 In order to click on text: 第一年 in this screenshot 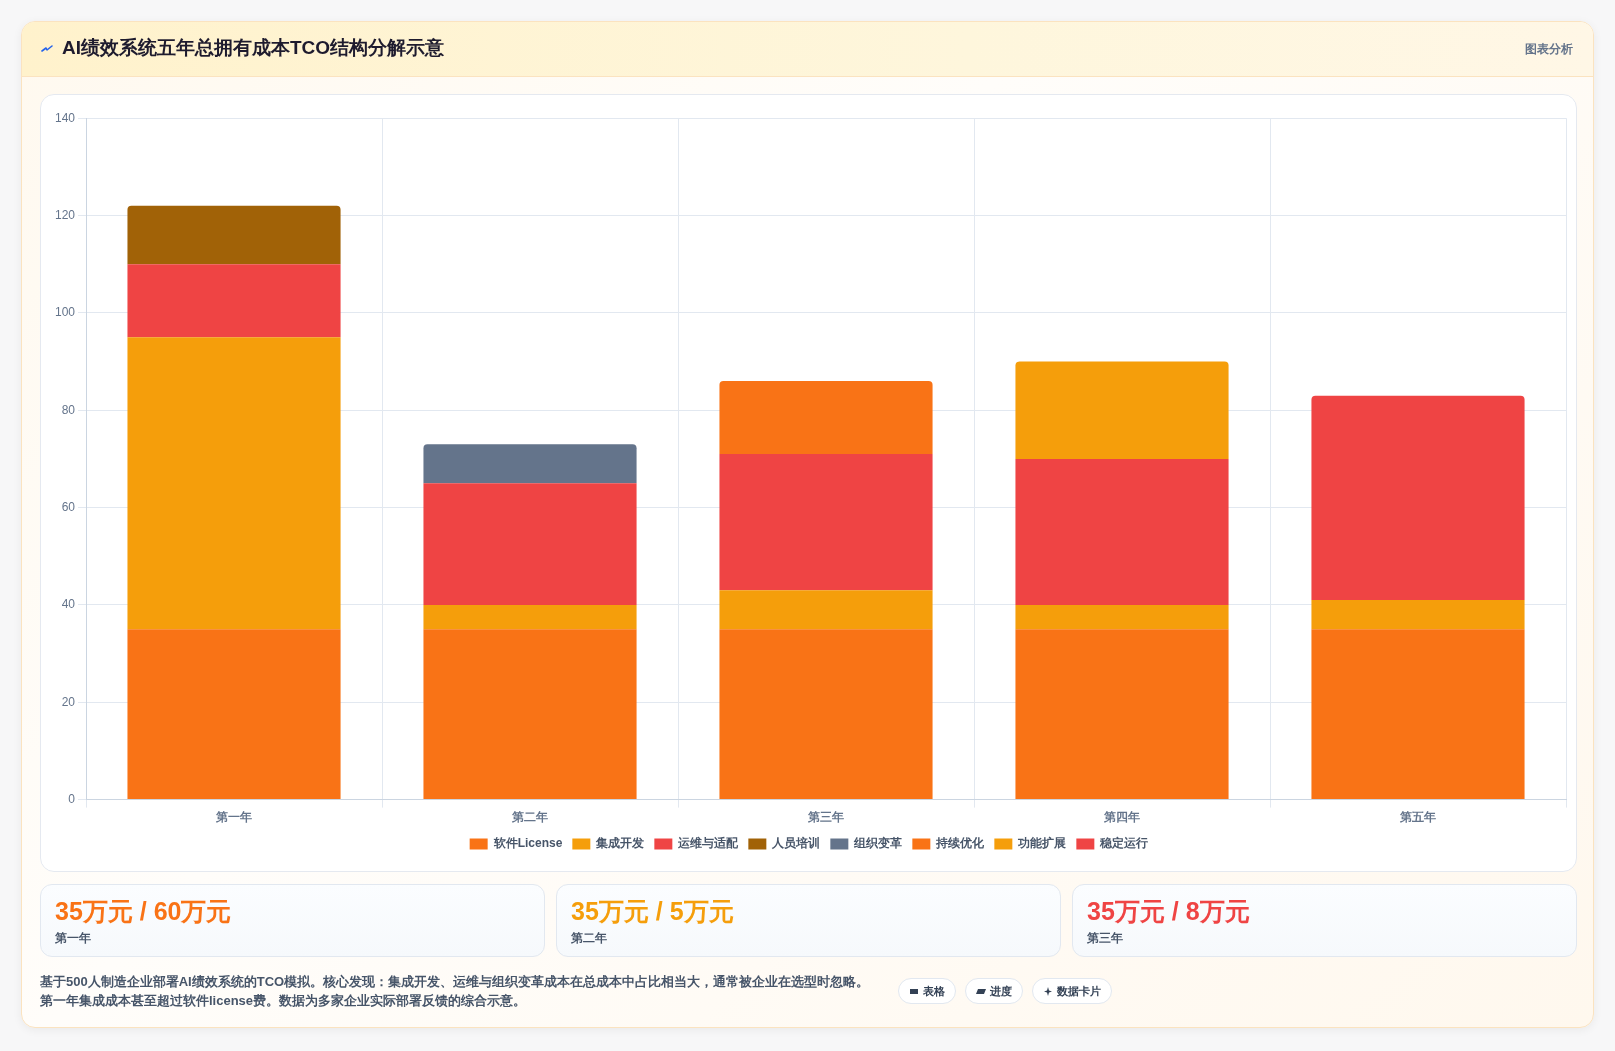, I will do `click(73, 938)`.